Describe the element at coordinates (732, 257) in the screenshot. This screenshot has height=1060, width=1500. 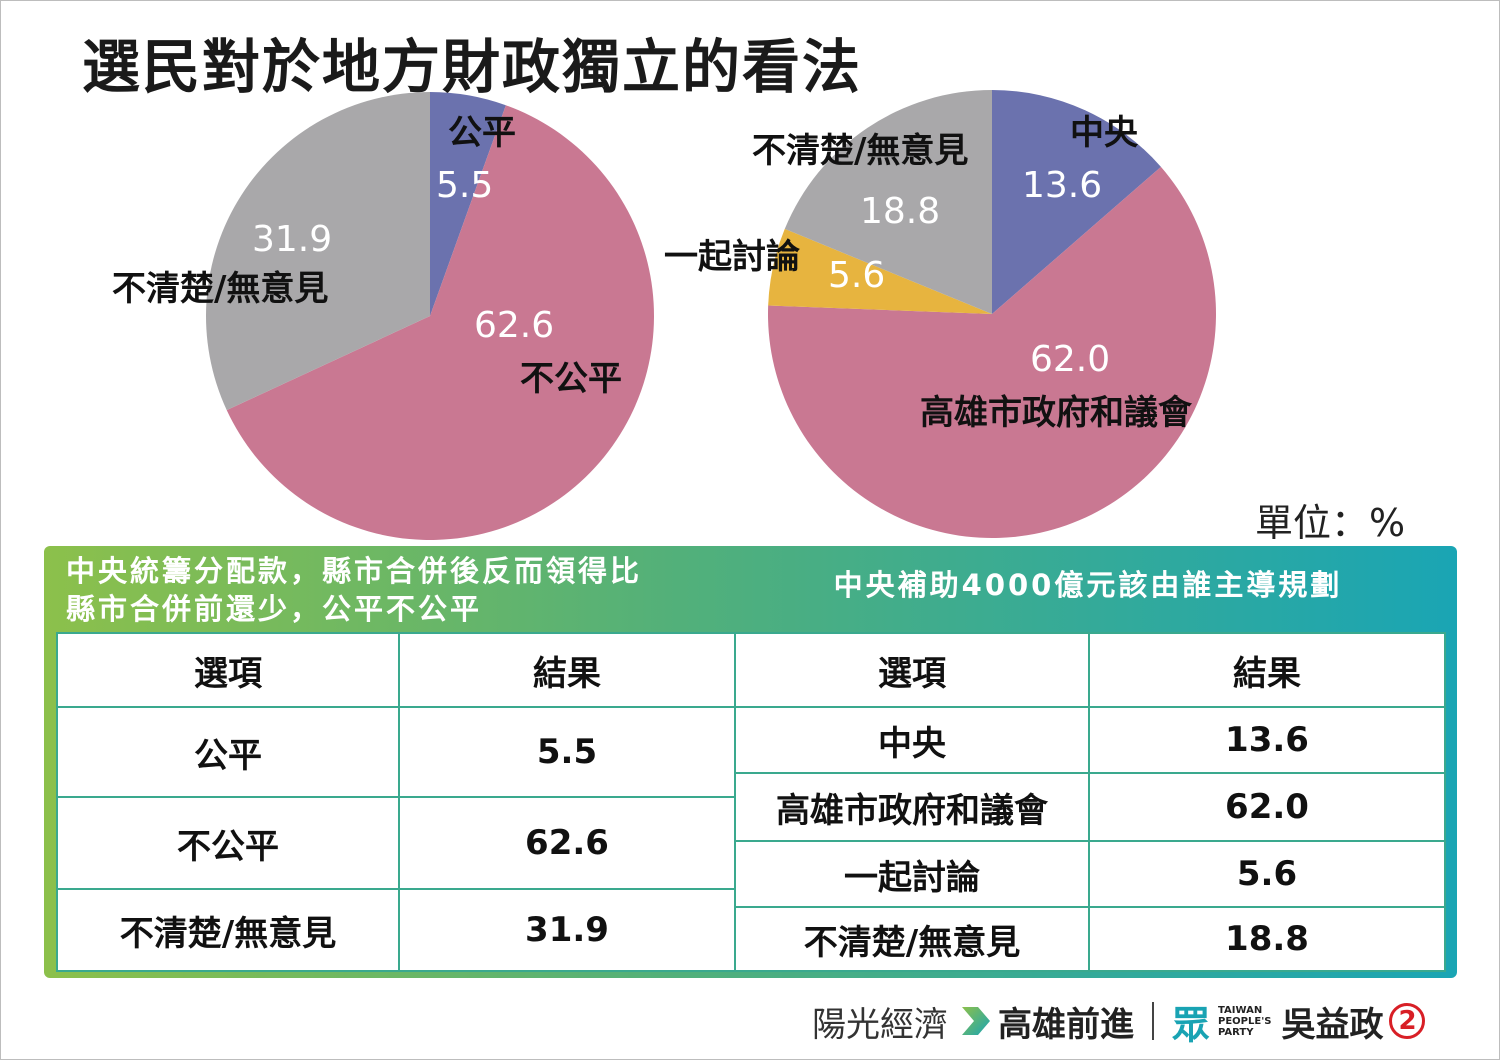
I see `pie2-label-together: 一起討論` at that location.